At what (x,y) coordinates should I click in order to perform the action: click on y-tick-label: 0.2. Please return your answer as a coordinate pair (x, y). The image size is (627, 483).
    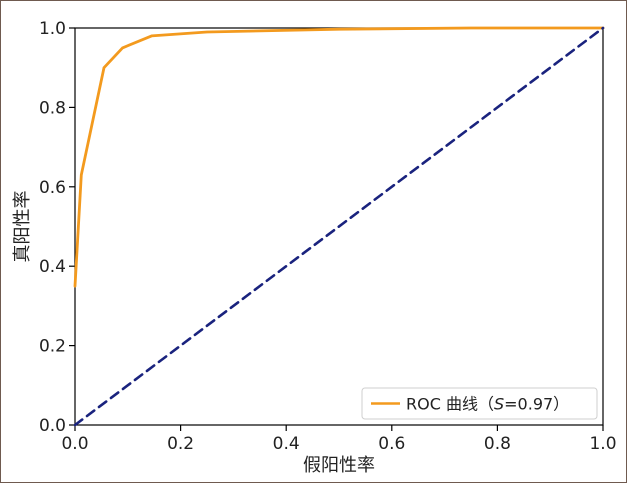
    Looking at the image, I should click on (52, 347).